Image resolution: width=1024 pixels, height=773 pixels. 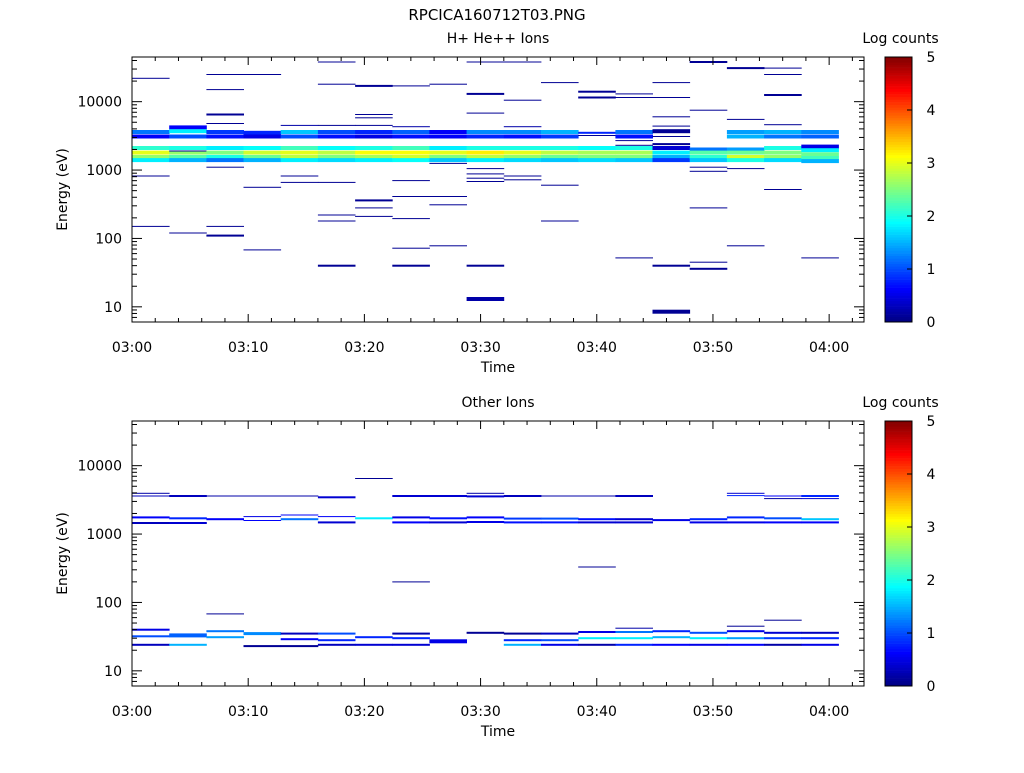 I want to click on colorbar-tick-label: 1, so click(x=931, y=270).